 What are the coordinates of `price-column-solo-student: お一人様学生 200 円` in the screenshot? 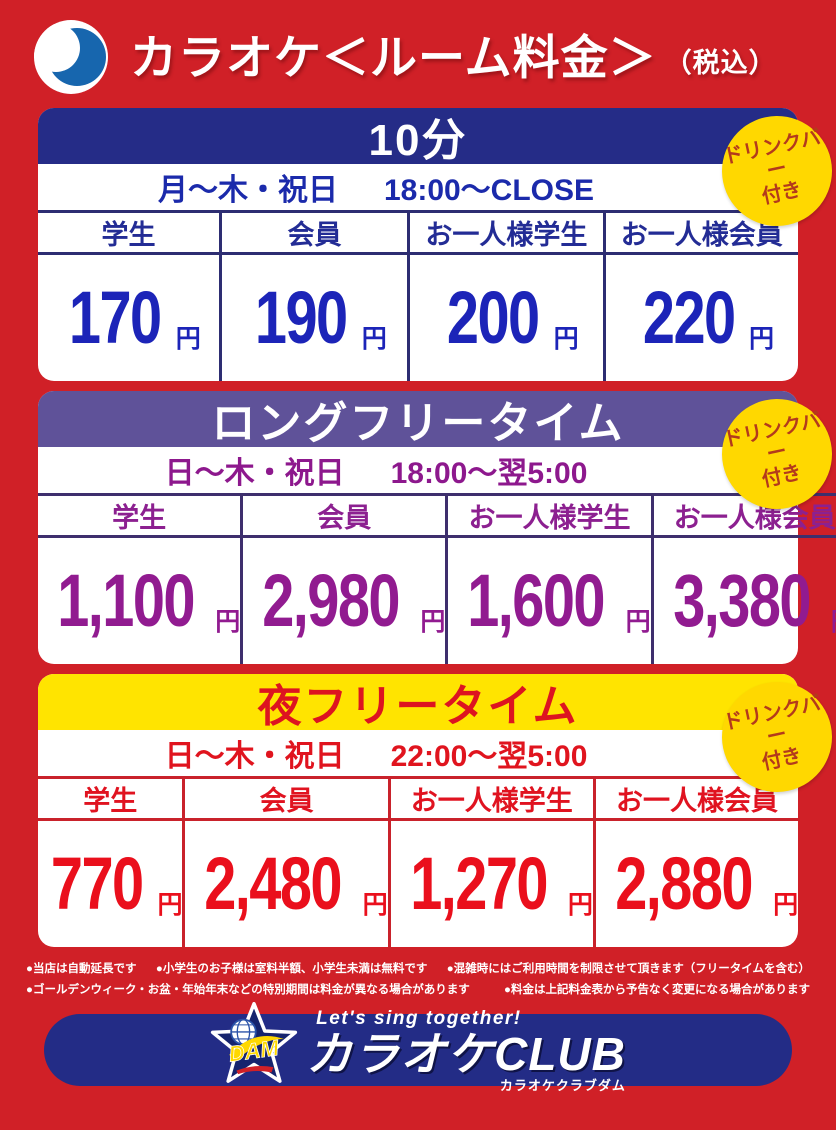 It's located at (505, 295).